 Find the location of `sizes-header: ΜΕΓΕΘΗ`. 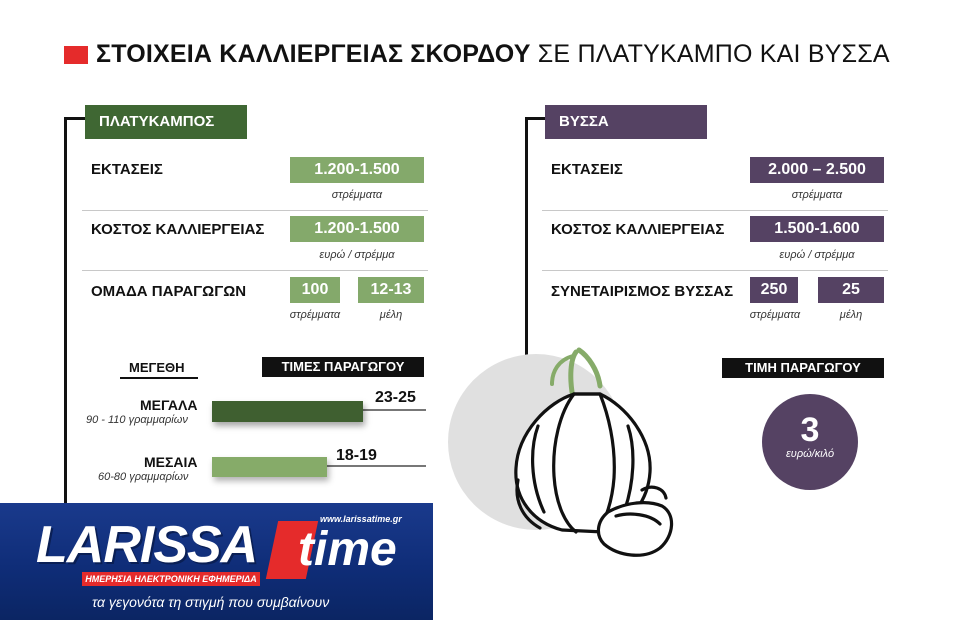

sizes-header: ΜΕΓΕΘΗ is located at coordinates (157, 367).